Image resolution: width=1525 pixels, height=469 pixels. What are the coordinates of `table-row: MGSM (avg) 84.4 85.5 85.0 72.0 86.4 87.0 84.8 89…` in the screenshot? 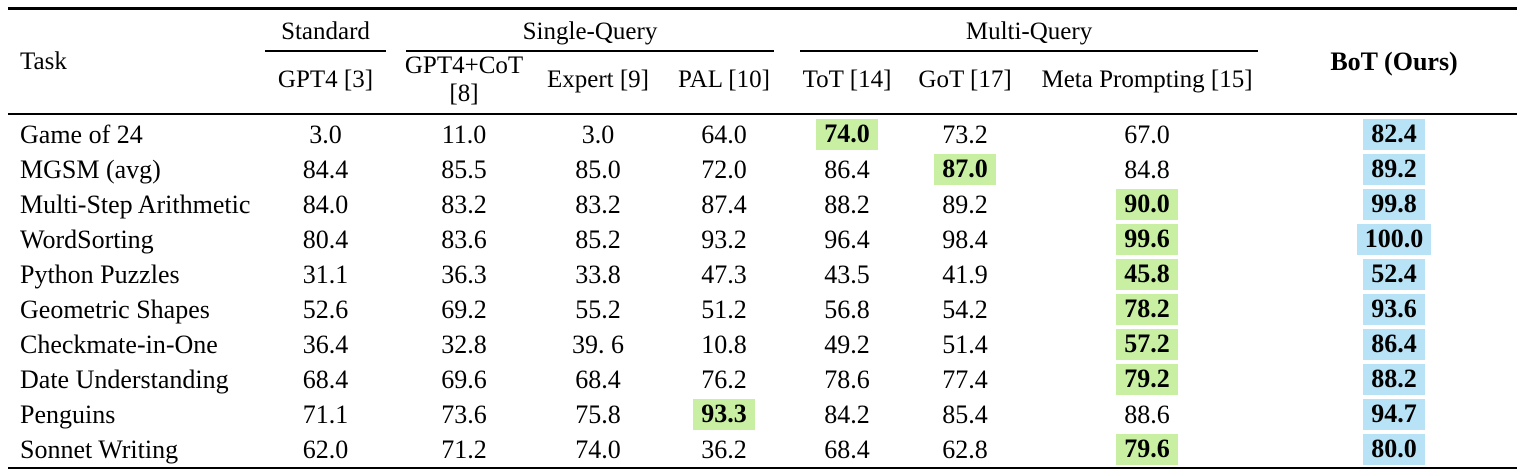 It's located at (762, 169).